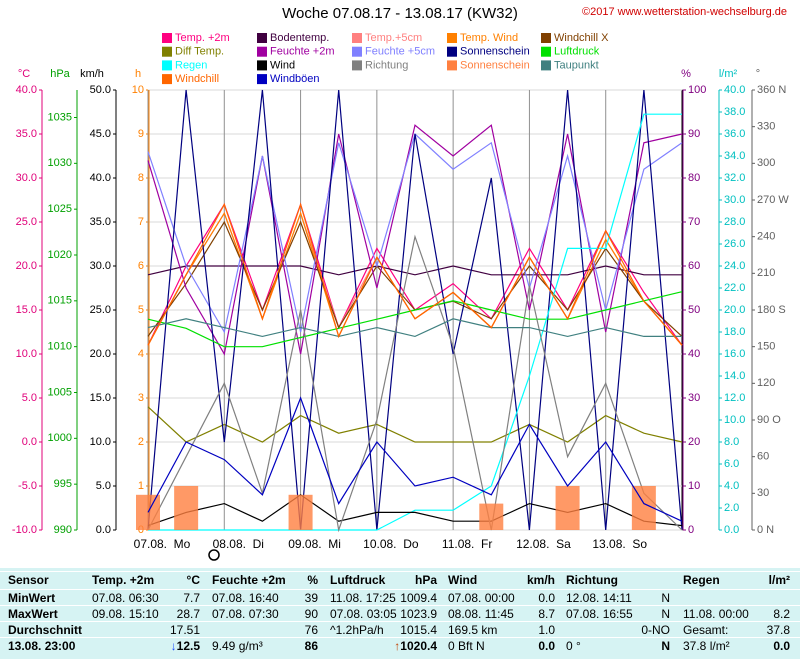 Image resolution: width=800 pixels, height=659 pixels. I want to click on y-tick-label: 20, so click(694, 442).